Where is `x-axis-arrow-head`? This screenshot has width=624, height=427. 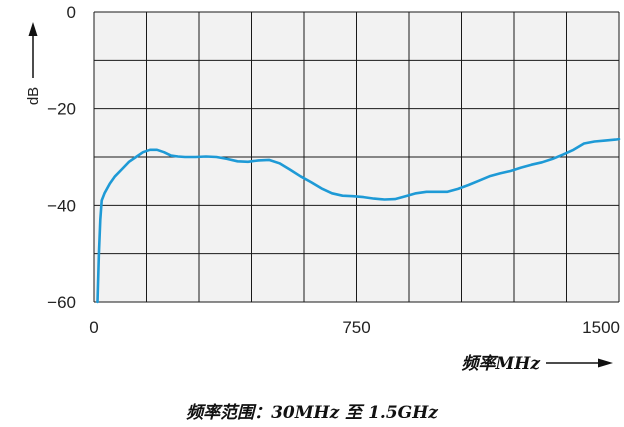
x-axis-arrow-head is located at coordinates (605, 363).